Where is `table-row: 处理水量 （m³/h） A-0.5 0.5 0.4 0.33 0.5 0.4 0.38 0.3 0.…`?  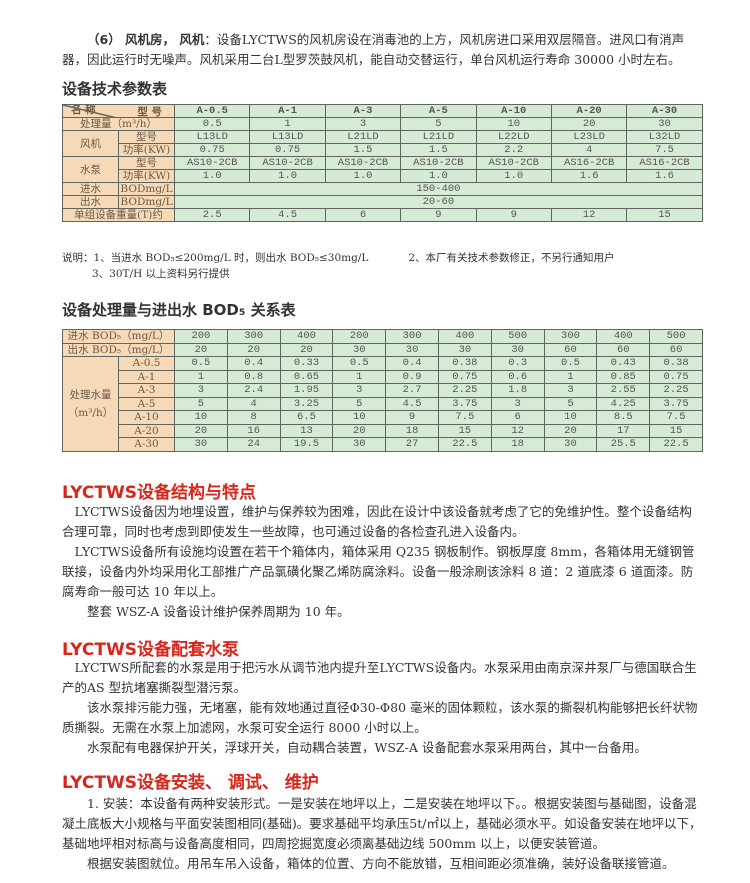 table-row: 处理水量 （m³/h） A-0.5 0.5 0.4 0.33 0.5 0.4 0.38 0.3 0.… is located at coordinates (382, 404).